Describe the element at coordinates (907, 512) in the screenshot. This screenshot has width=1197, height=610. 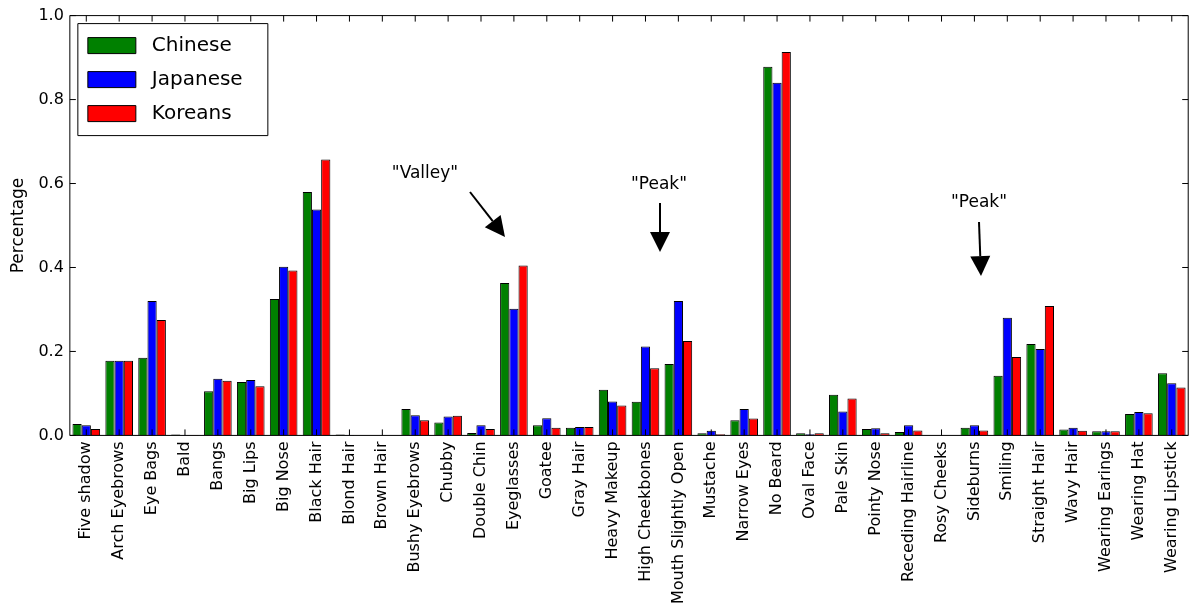
I see `x-tick-label: Receding Hairline` at that location.